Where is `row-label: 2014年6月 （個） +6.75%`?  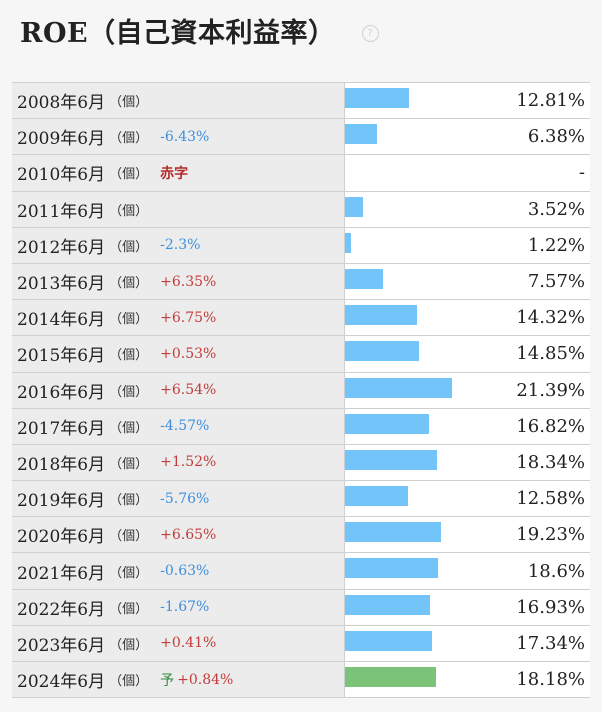
row-label: 2014年6月 （個） +6.75% is located at coordinates (178, 318).